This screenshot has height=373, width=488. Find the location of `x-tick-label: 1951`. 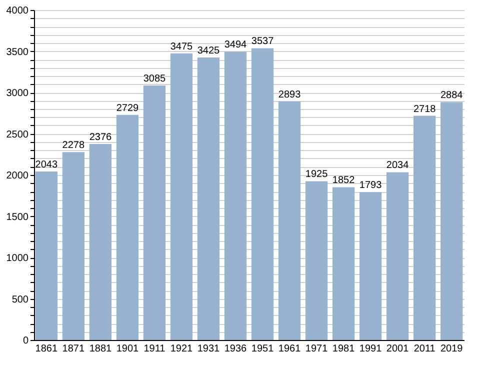

x-tick-label: 1951 is located at coordinates (262, 349).